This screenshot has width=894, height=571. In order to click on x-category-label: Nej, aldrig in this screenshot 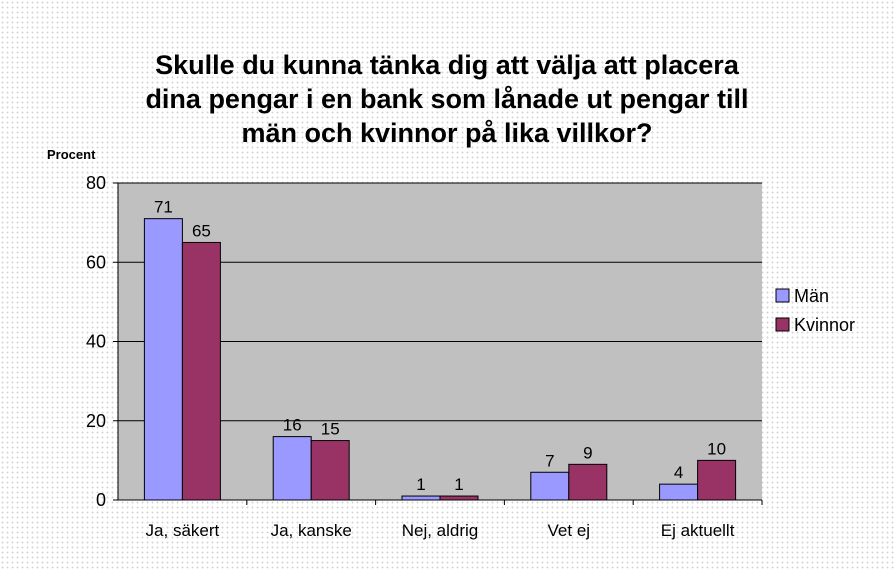, I will do `click(440, 530)`.